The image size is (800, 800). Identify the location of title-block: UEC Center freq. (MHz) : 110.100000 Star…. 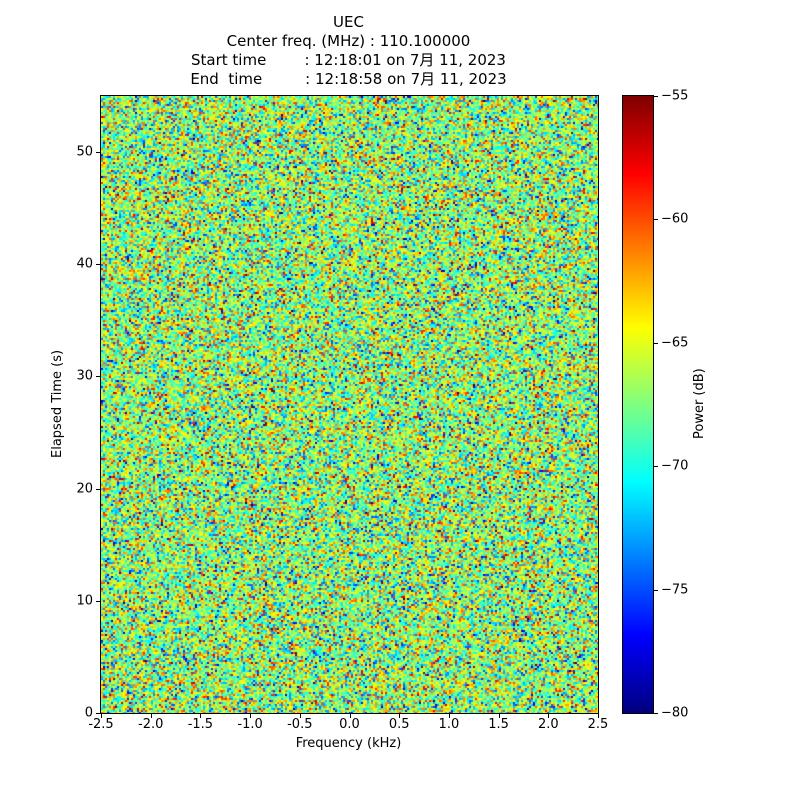
(348, 51).